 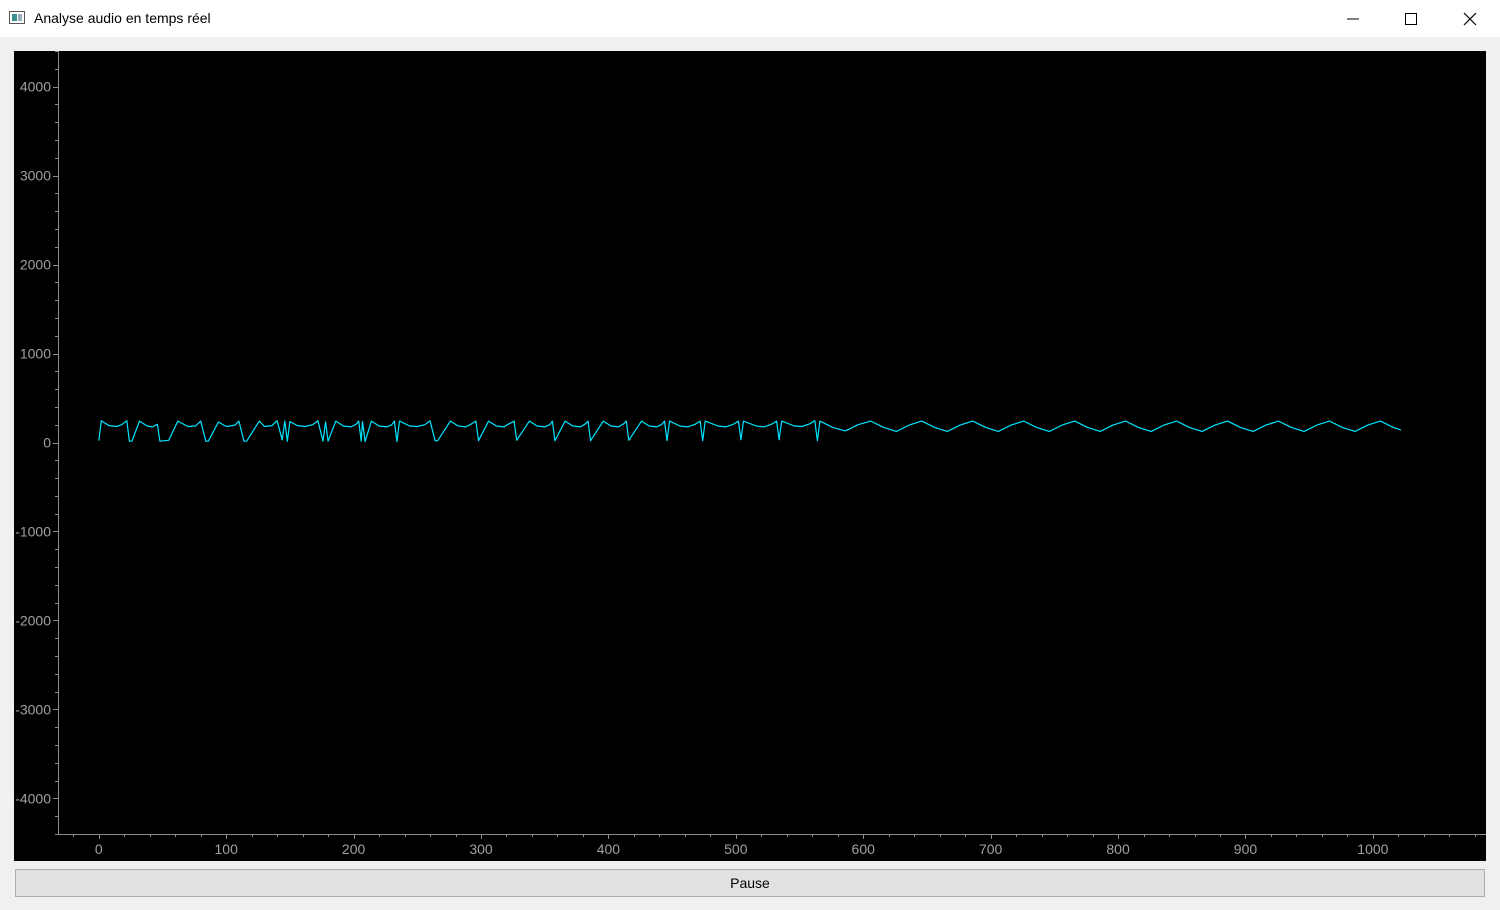 I want to click on y-tick-label: 3000, so click(x=35, y=176).